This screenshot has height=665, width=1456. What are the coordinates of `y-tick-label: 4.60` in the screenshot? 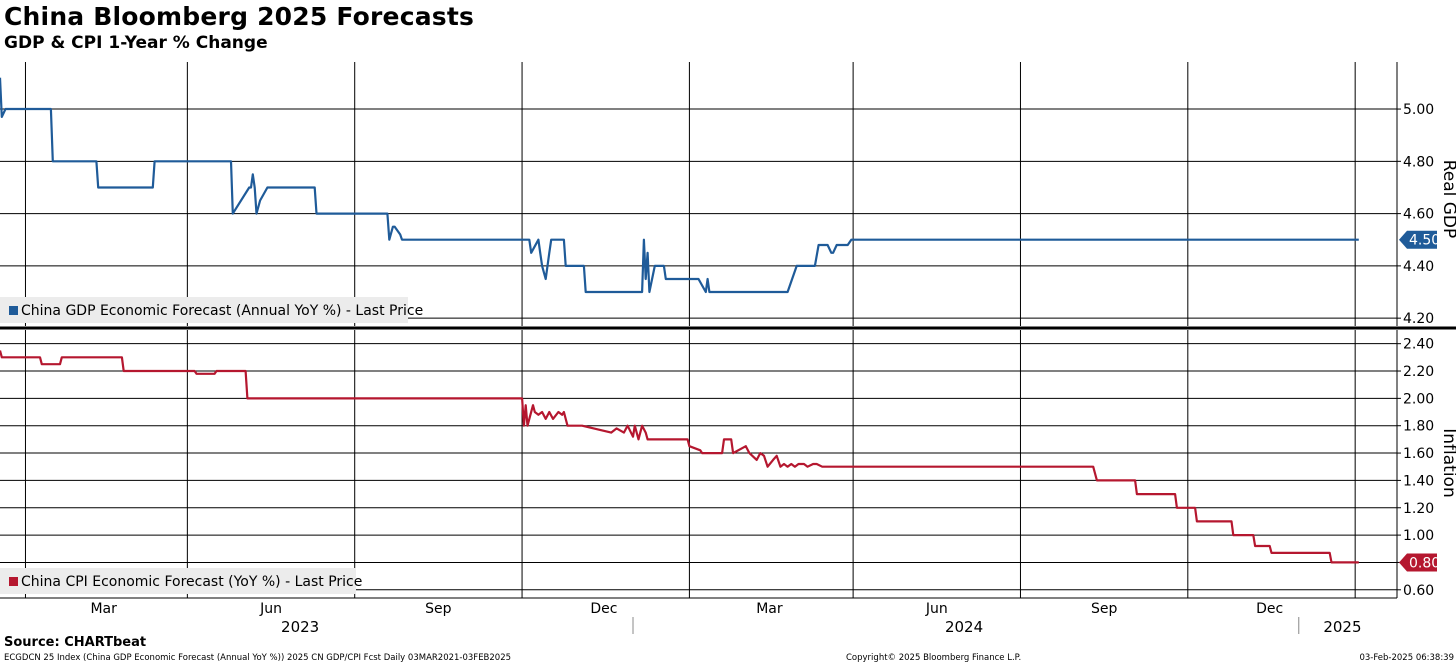 It's located at (1418, 215).